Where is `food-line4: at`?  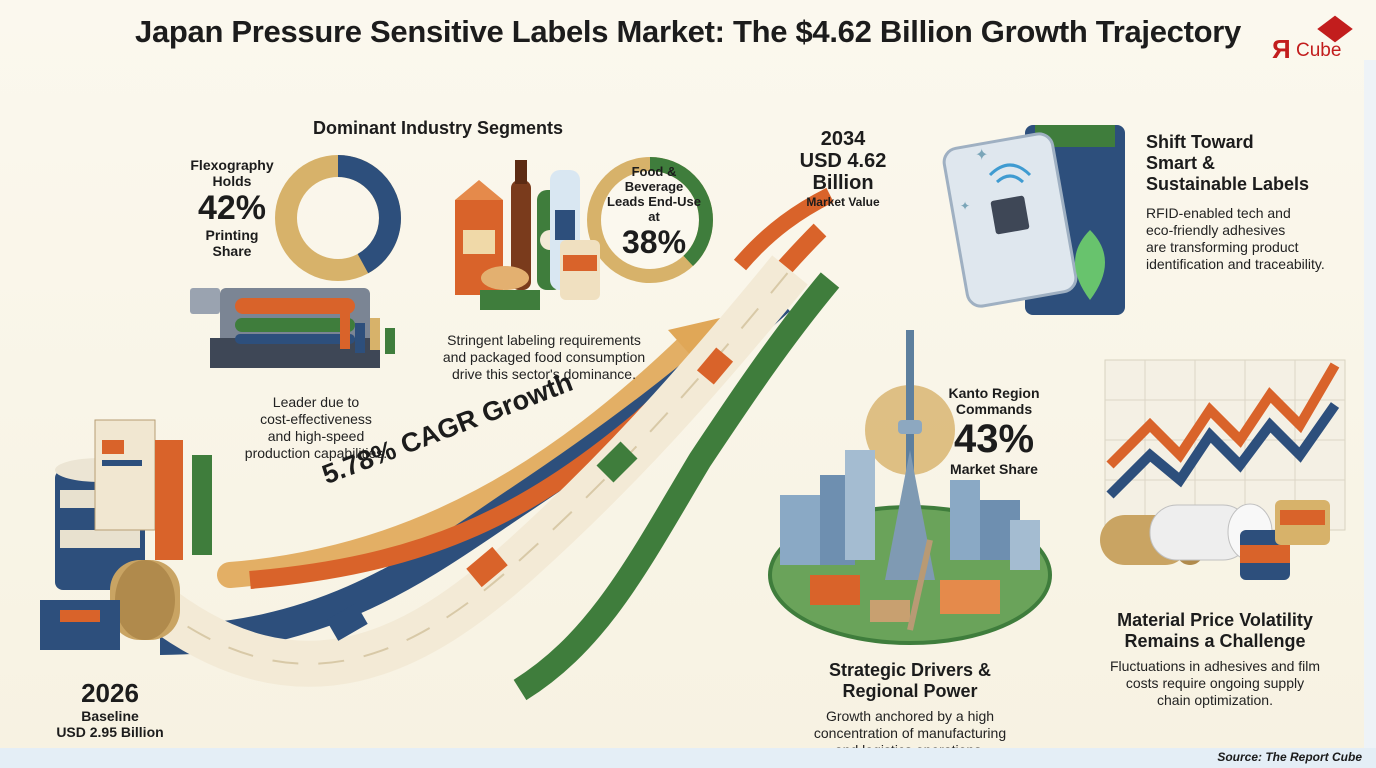
food-line4: at is located at coordinates (654, 216).